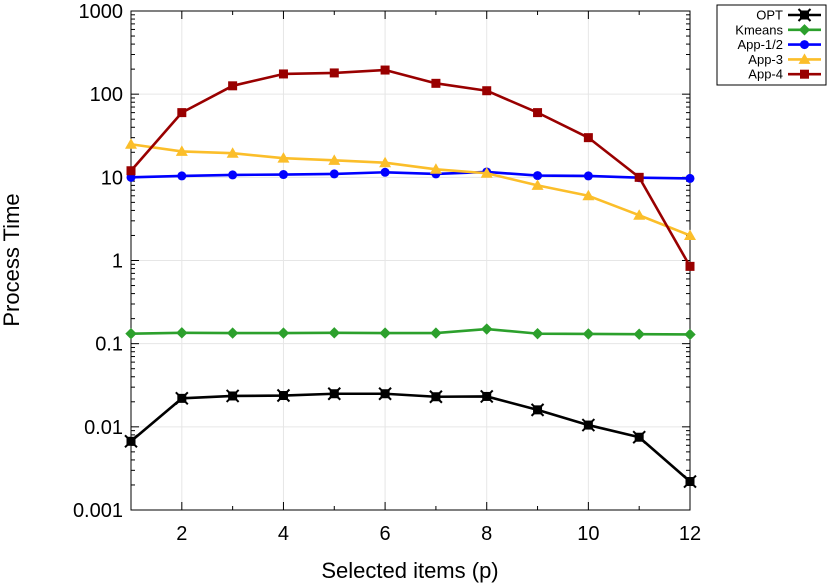 The image size is (830, 583). What do you see at coordinates (804, 15) in the screenshot?
I see `legend-marker-opt` at bounding box center [804, 15].